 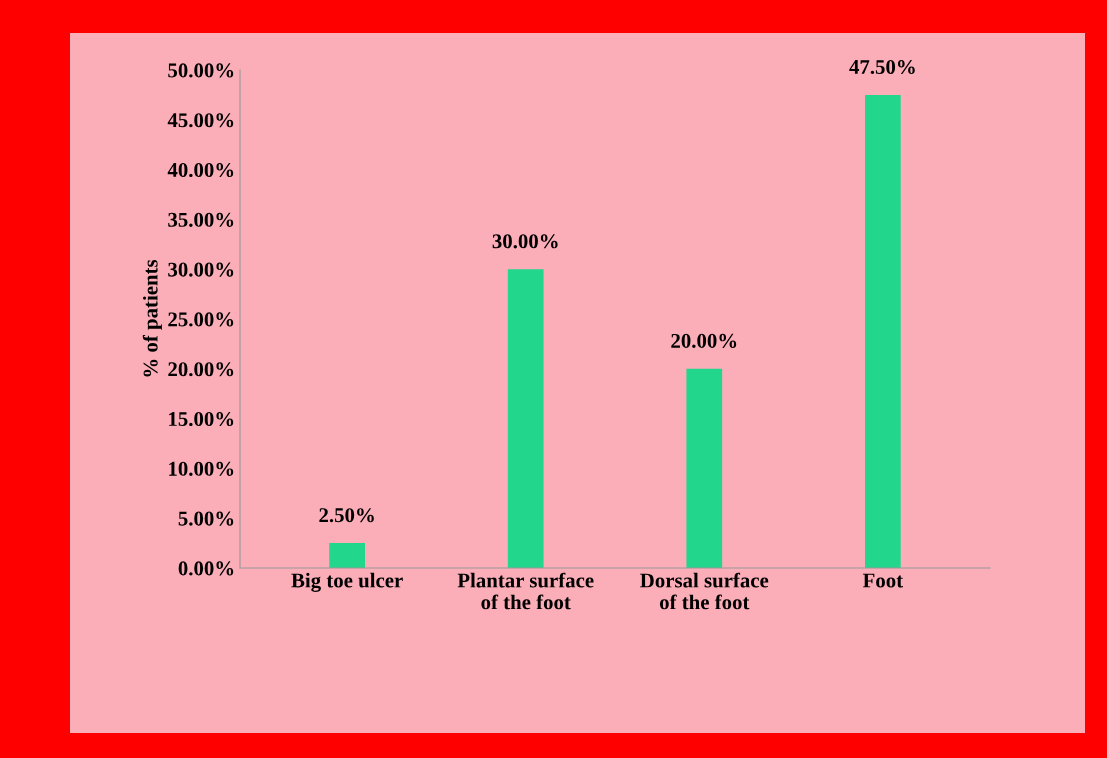 What do you see at coordinates (201, 369) in the screenshot?
I see `y-tick-label: 20.00%` at bounding box center [201, 369].